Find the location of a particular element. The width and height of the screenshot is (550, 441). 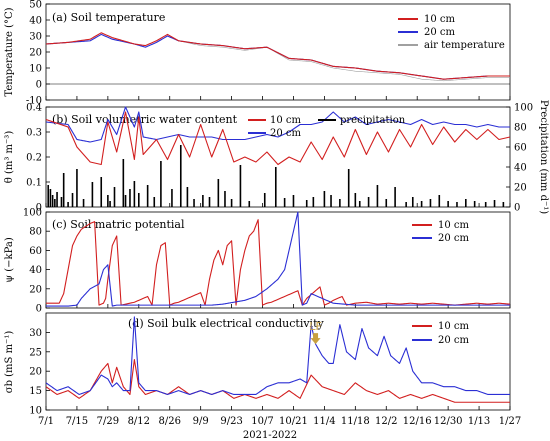

legend-c-10cm-label: 10 cm is located at coordinates (454, 225).